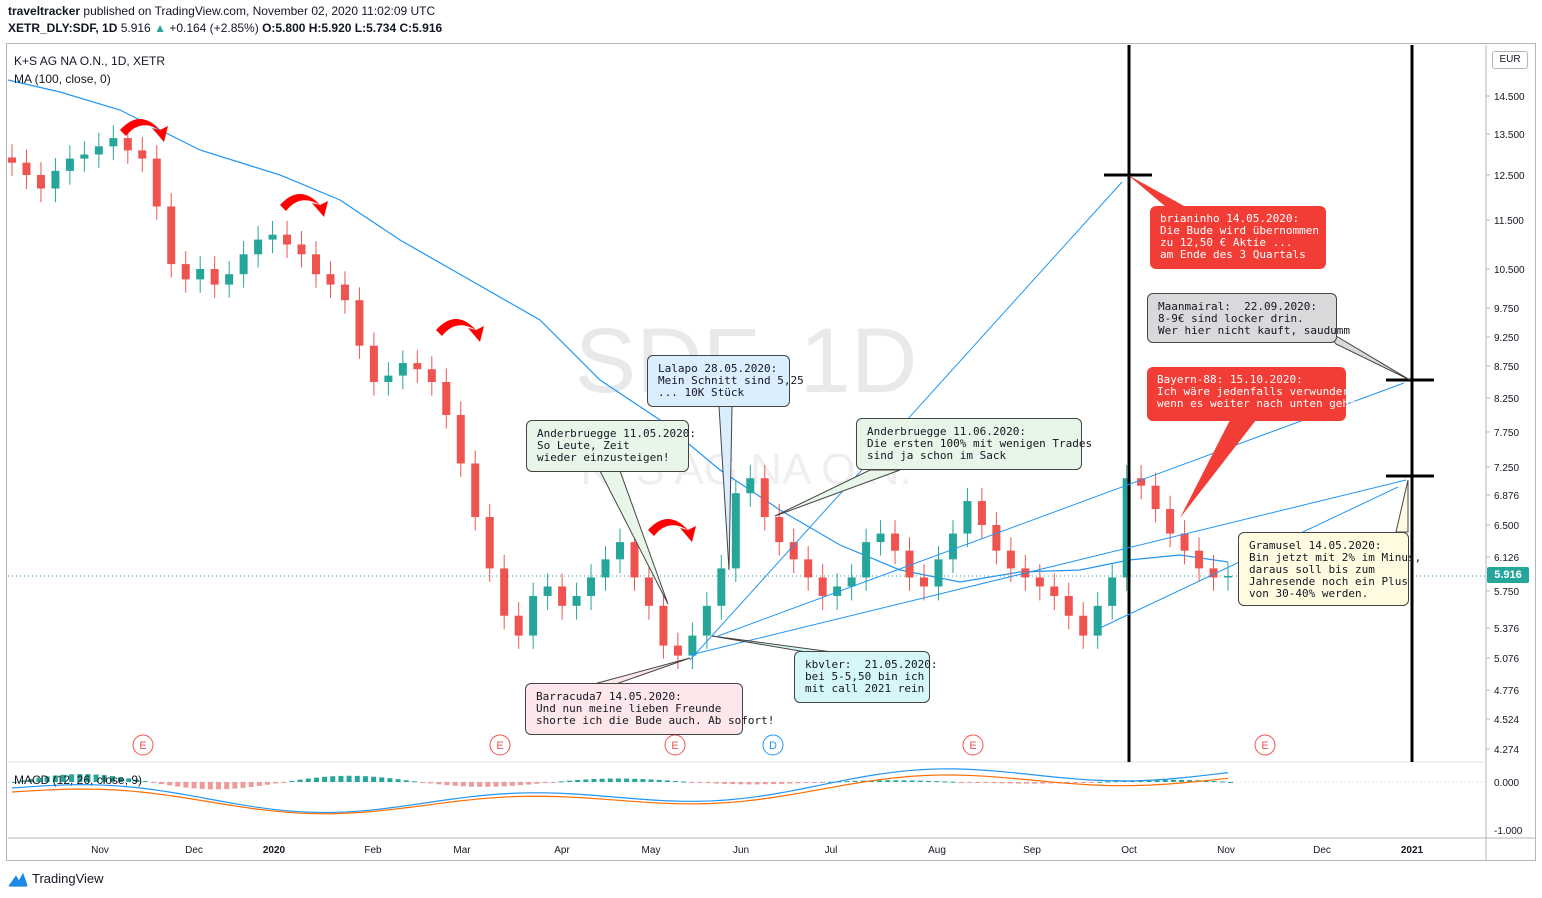 The image size is (1542, 898). Describe the element at coordinates (1510, 60) in the screenshot. I see `currency-badge: EUR` at that location.